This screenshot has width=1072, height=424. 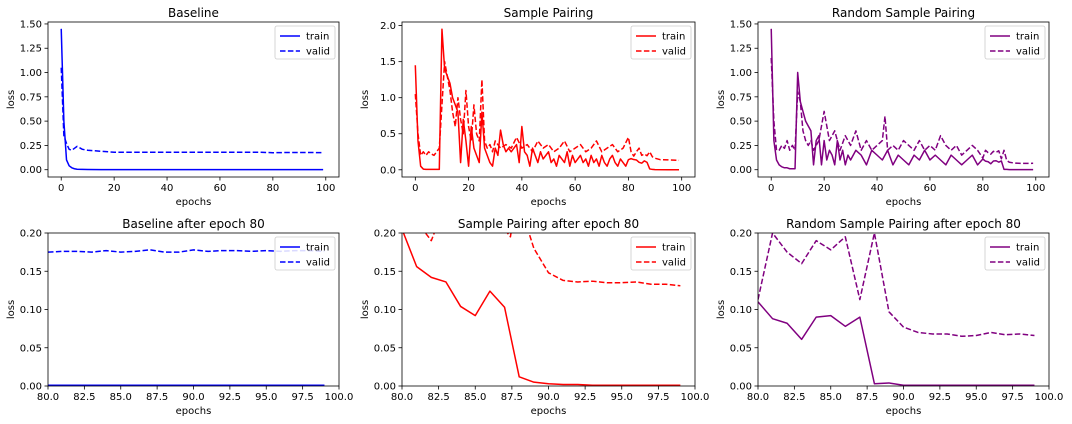 What do you see at coordinates (388, 26) in the screenshot?
I see `y-tick-label: 2.0` at bounding box center [388, 26].